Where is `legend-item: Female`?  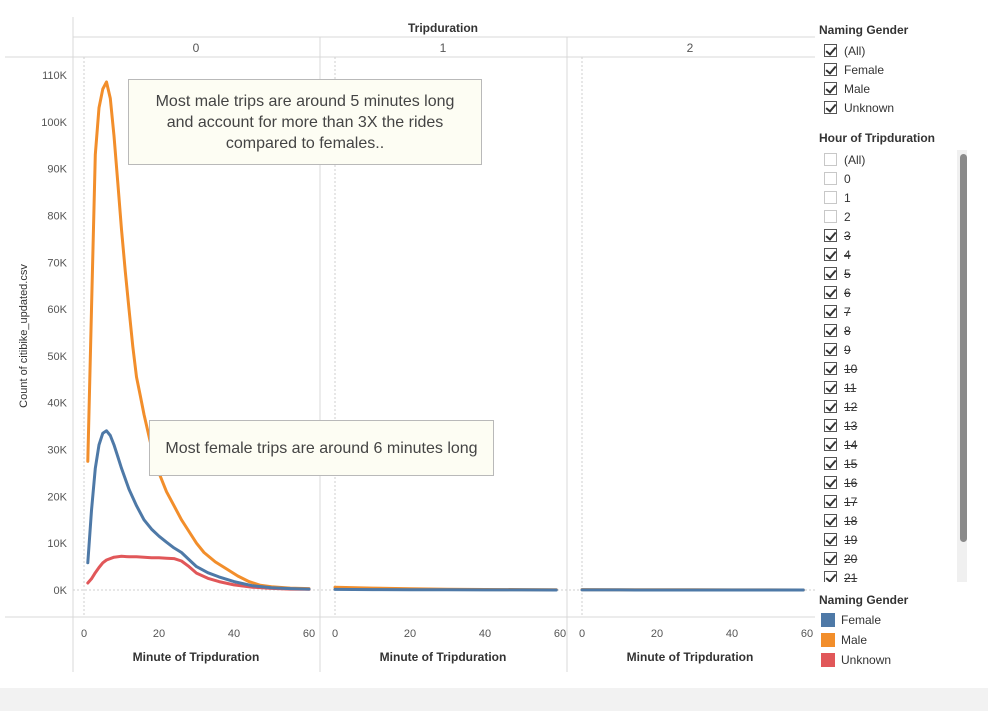 legend-item: Female is located at coordinates (851, 620).